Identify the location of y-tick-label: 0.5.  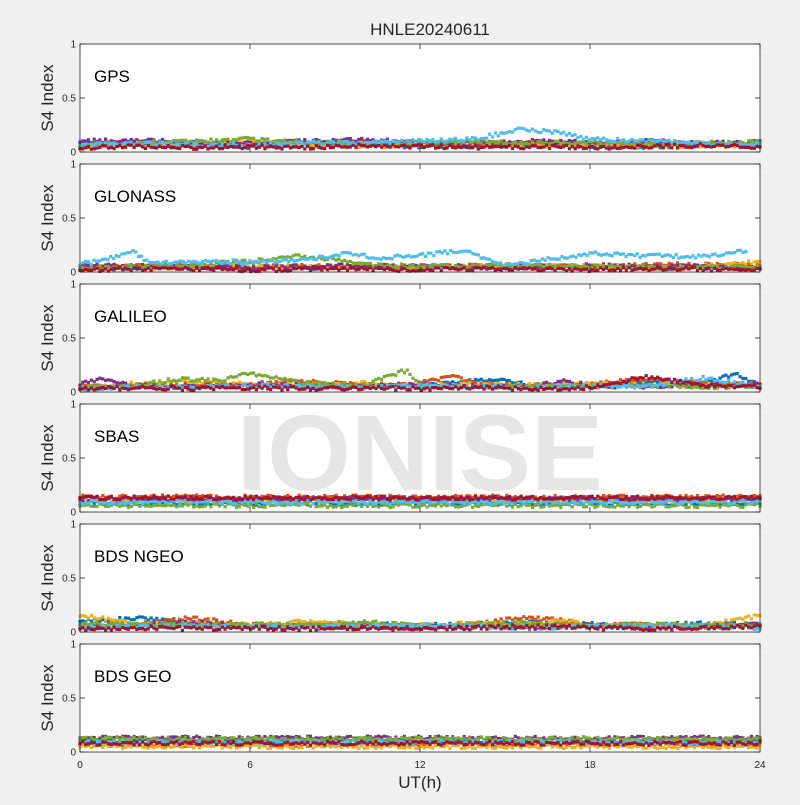
(69, 219).